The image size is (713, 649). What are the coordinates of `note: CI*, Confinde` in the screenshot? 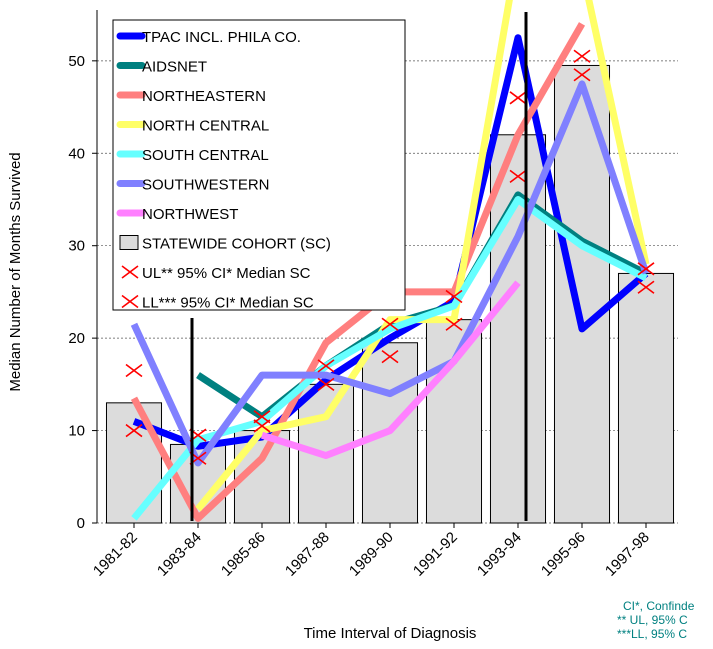 It's located at (659, 606).